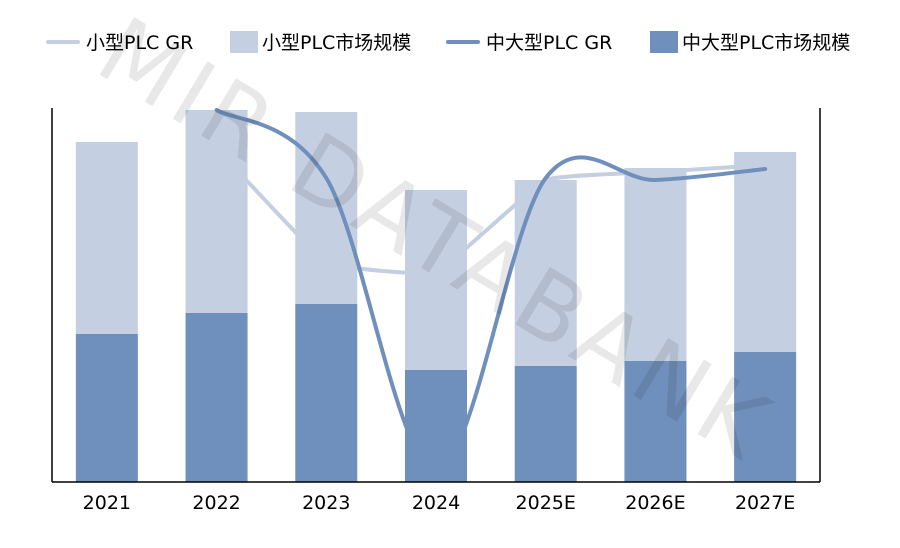 This screenshot has width=900, height=548. I want to click on x-tick-label: 2024, so click(436, 503).